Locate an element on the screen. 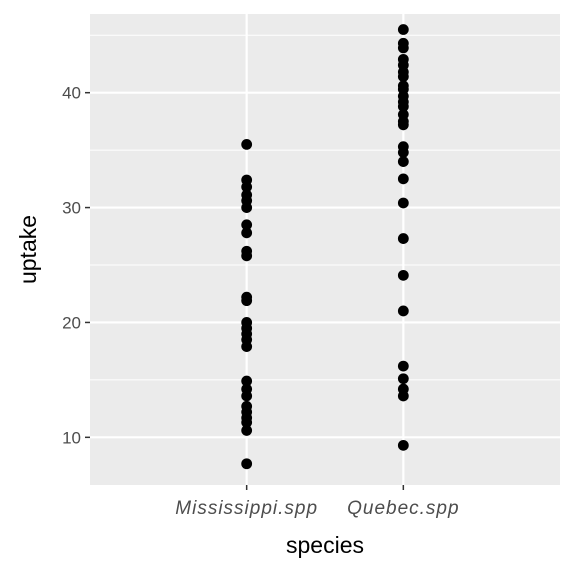 This screenshot has width=576, height=576. y-axis-title: uptake is located at coordinates (28, 249).